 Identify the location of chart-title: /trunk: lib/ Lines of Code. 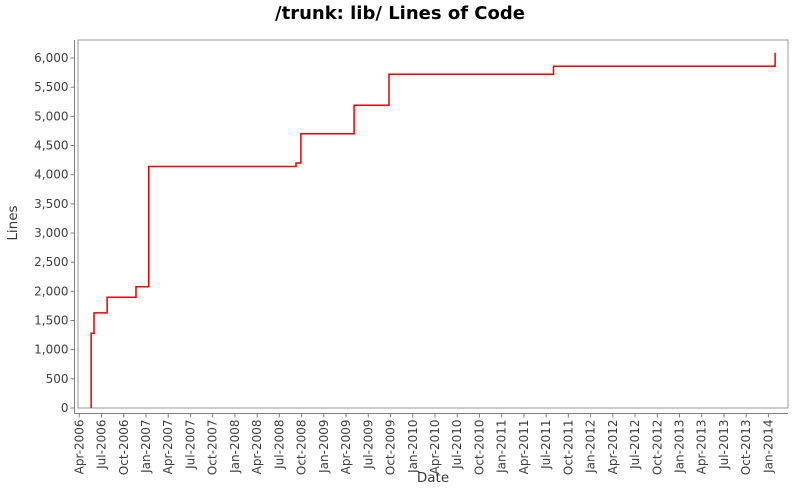
(400, 13).